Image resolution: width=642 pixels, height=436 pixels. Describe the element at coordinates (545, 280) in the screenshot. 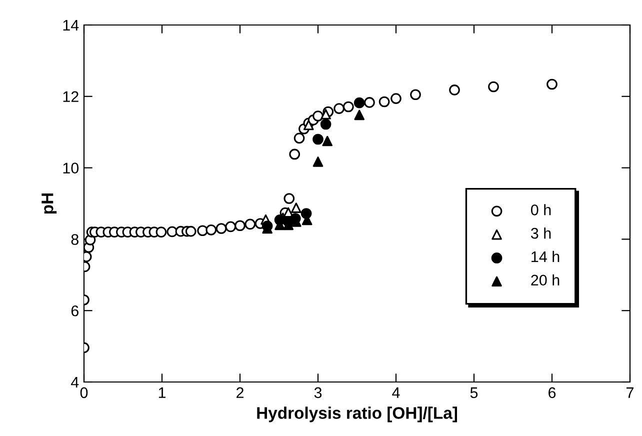

I see `legend-label: 20 h` at that location.